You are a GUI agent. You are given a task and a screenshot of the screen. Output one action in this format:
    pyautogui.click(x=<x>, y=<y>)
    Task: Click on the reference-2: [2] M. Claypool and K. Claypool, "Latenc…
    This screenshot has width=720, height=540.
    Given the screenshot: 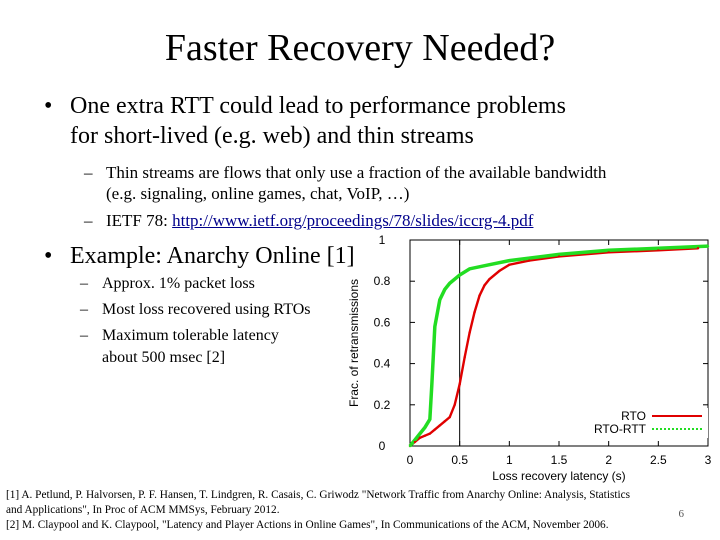 What is the action you would take?
    pyautogui.click(x=307, y=525)
    